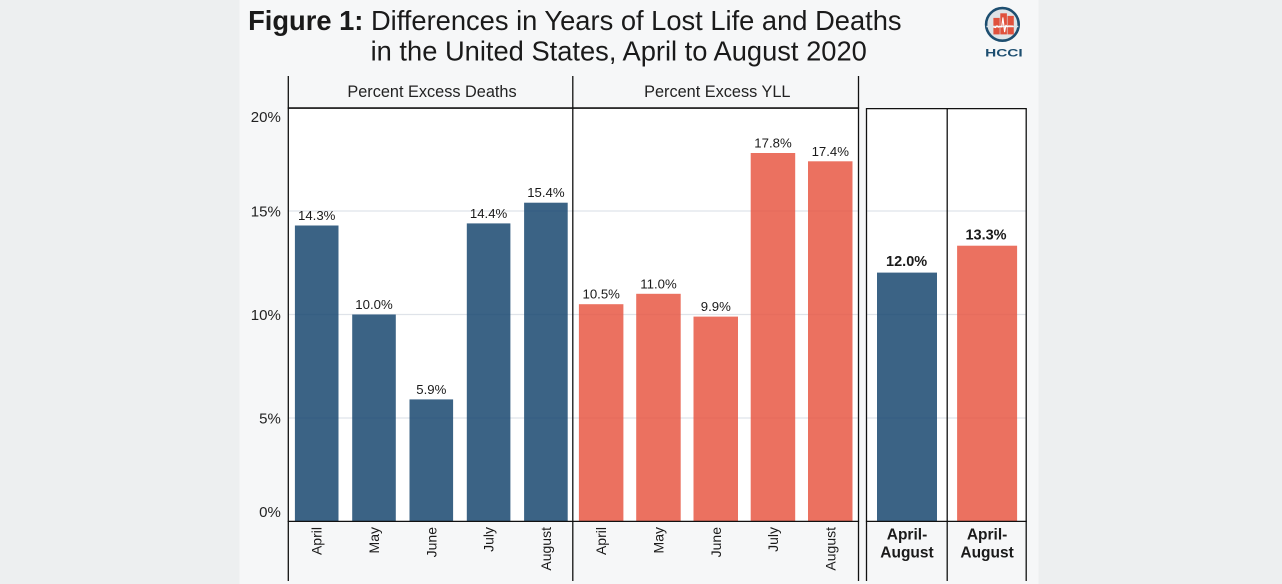 This screenshot has height=584, width=1282. I want to click on svg-text: 17.8%, so click(773, 143).